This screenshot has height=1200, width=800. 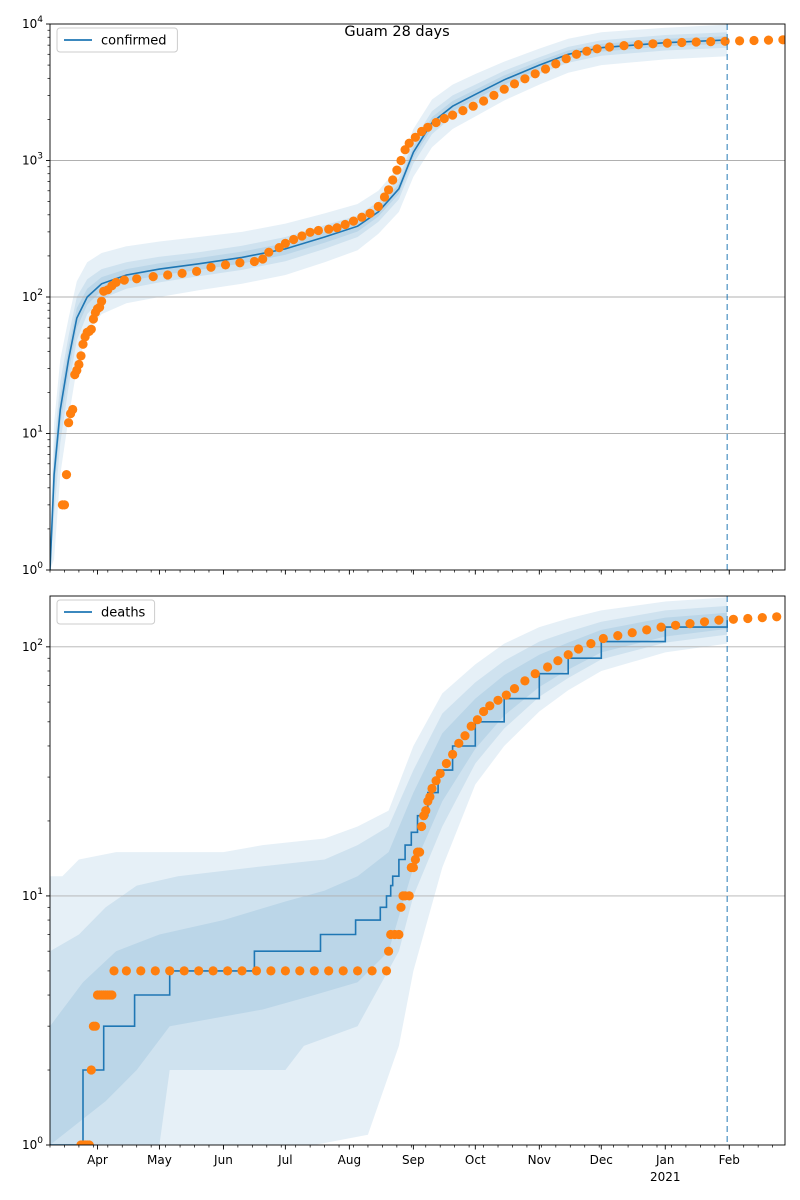 I want to click on x-tick-label-6: Oct, so click(x=475, y=1160).